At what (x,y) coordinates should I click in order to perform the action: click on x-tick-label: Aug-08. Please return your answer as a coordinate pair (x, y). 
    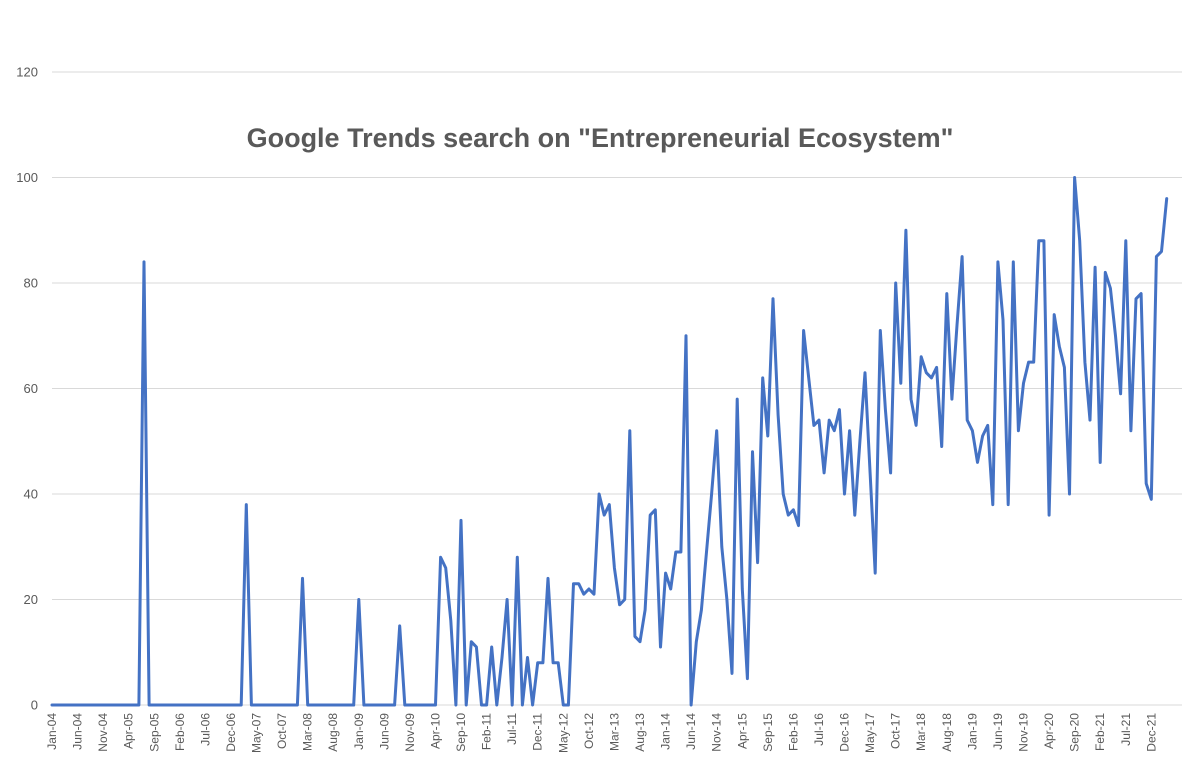
    Looking at the image, I should click on (333, 732).